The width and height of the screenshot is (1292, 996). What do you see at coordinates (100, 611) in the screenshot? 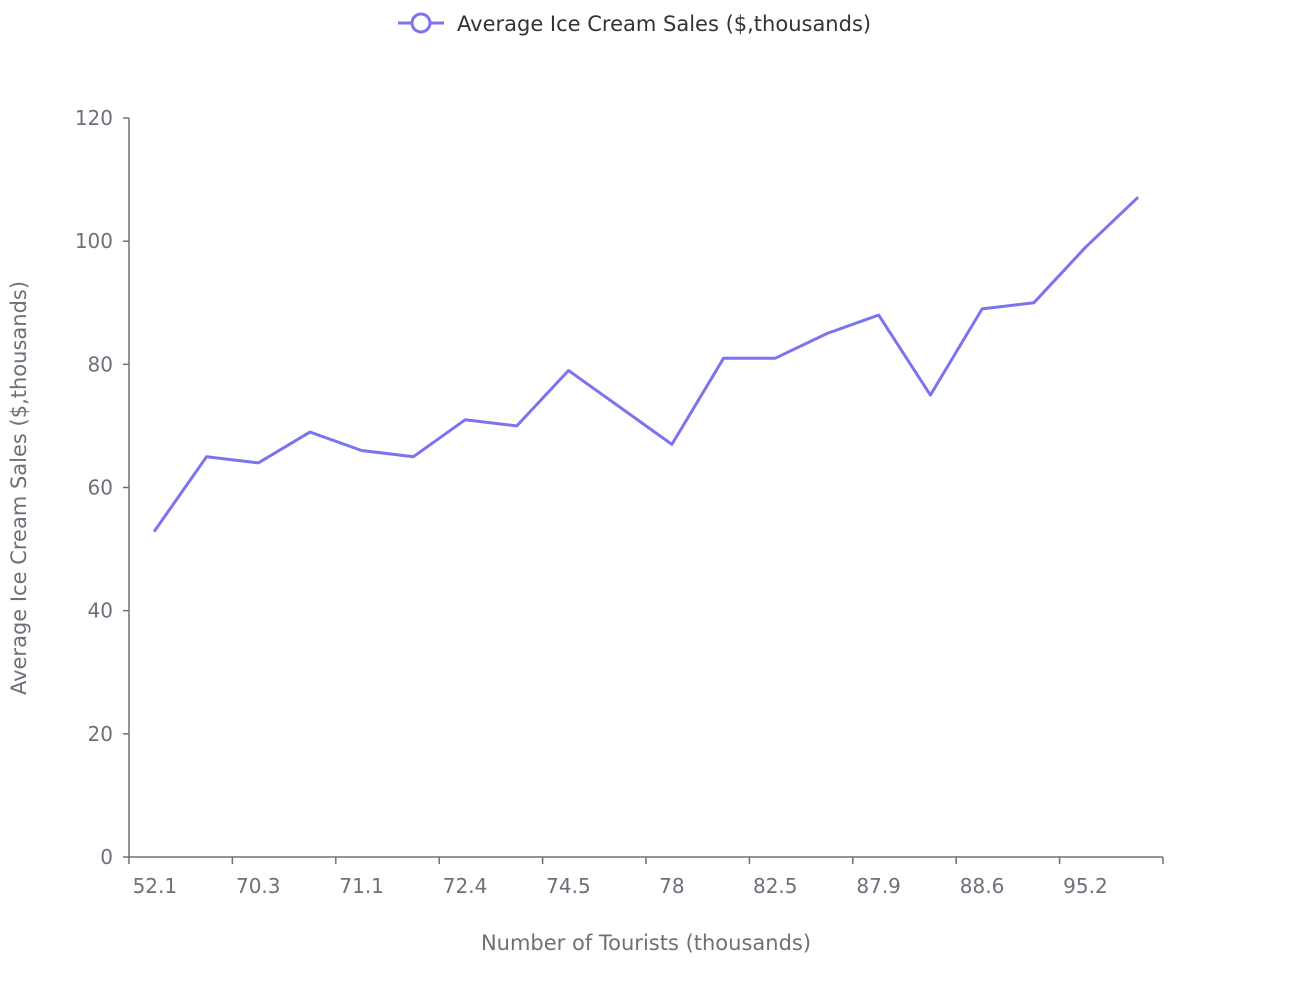
I see `y-tick-label: 40` at bounding box center [100, 611].